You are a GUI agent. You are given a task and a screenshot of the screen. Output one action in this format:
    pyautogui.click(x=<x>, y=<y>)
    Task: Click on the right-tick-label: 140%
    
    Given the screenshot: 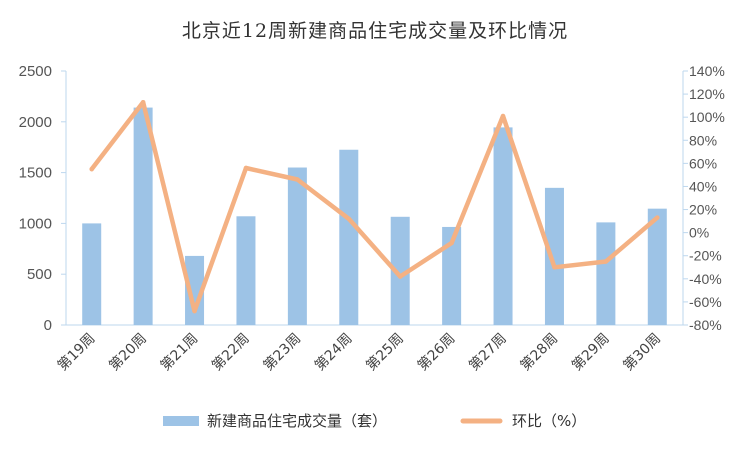 What is the action you would take?
    pyautogui.click(x=707, y=71)
    